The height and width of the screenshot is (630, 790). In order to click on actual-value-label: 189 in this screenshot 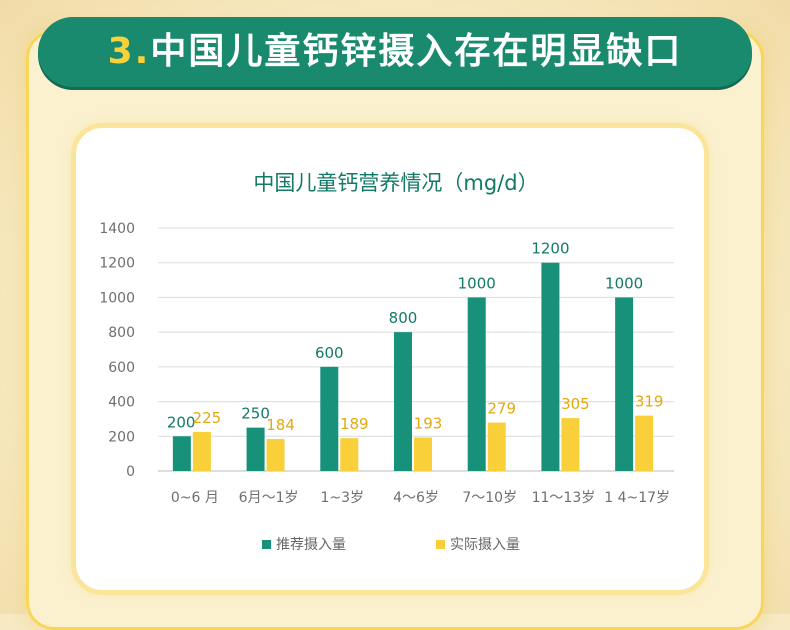, I will do `click(354, 424)`.